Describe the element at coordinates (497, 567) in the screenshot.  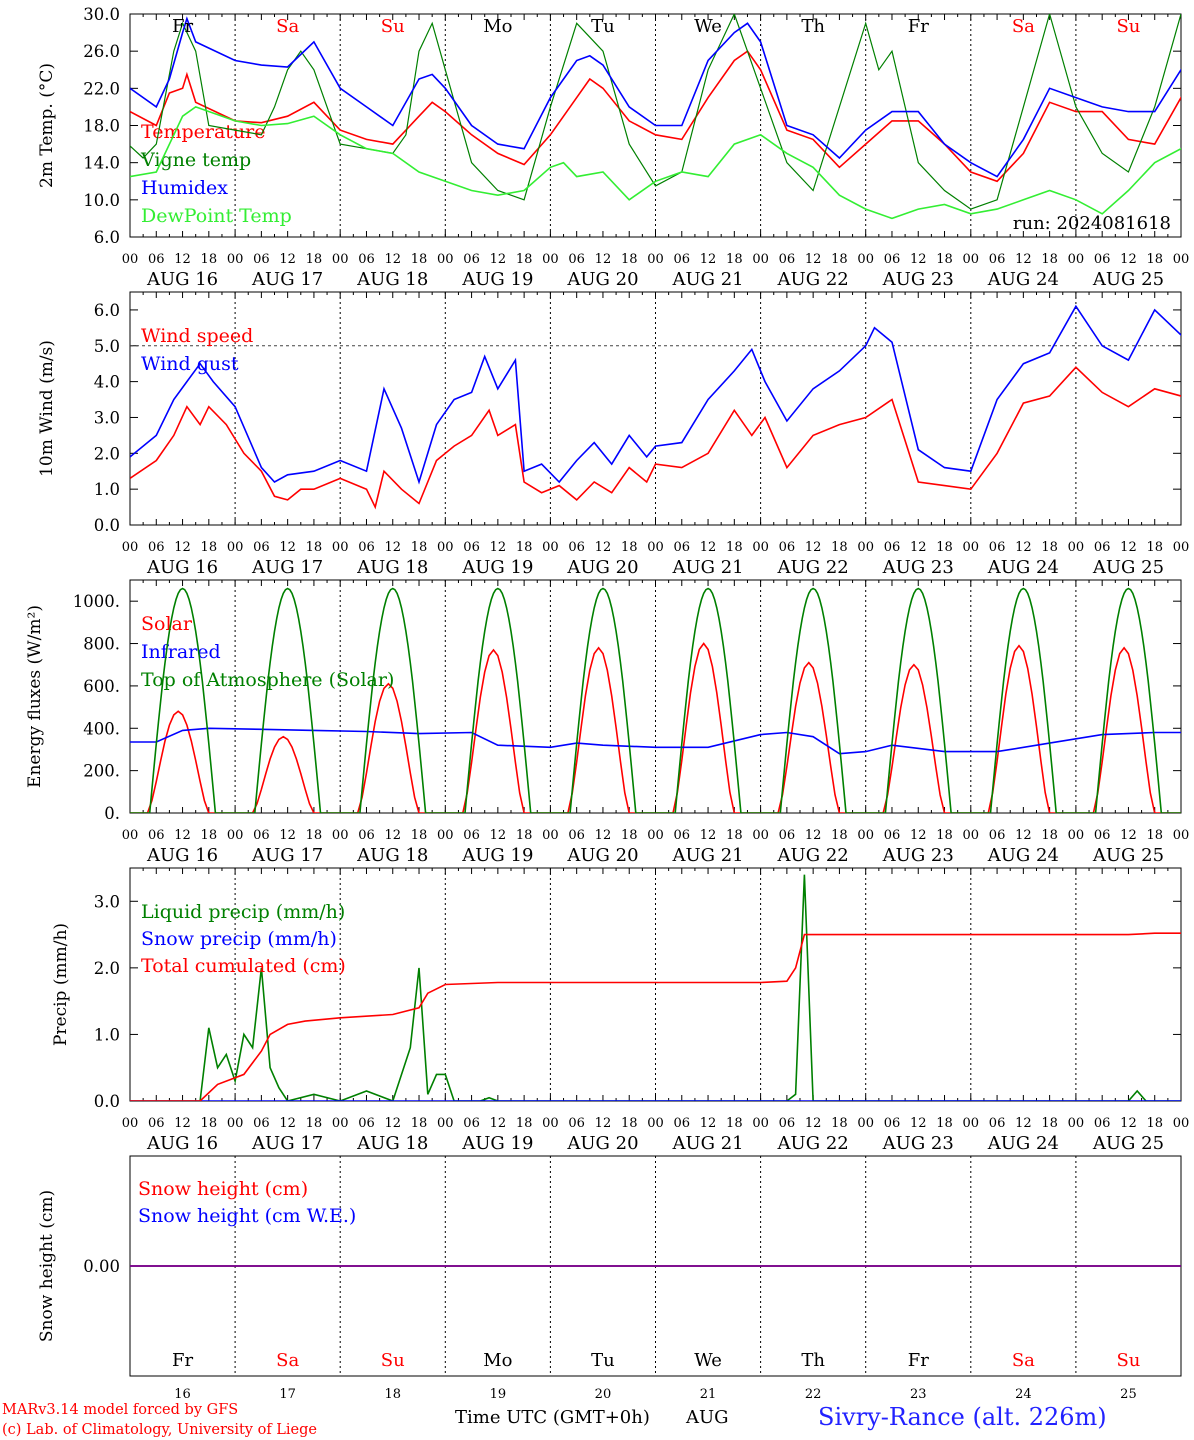
I see `date-label: AUG 19` at that location.